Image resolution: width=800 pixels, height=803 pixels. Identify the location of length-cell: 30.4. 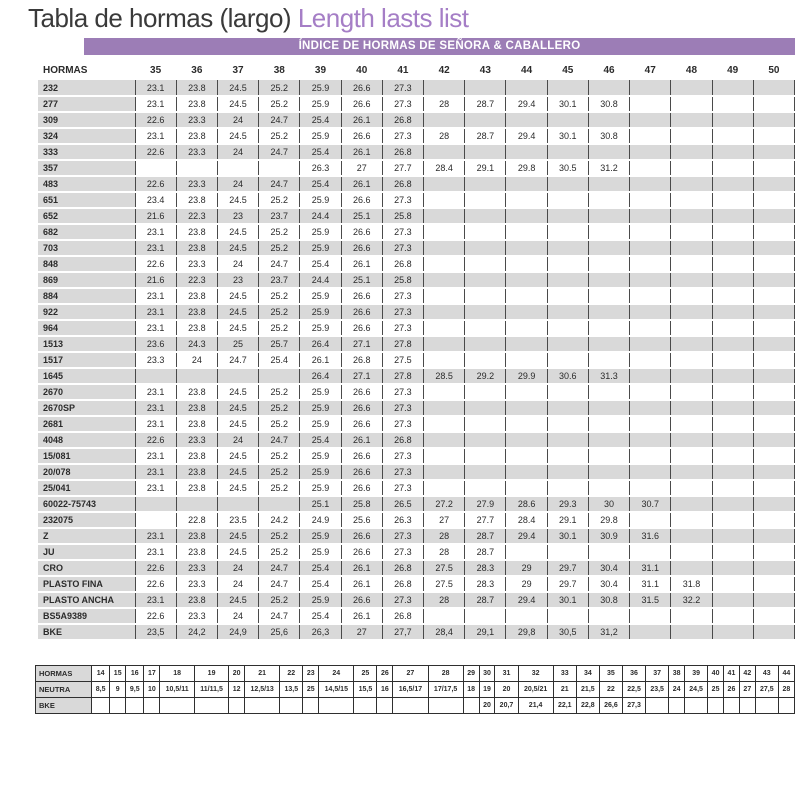
(608, 584).